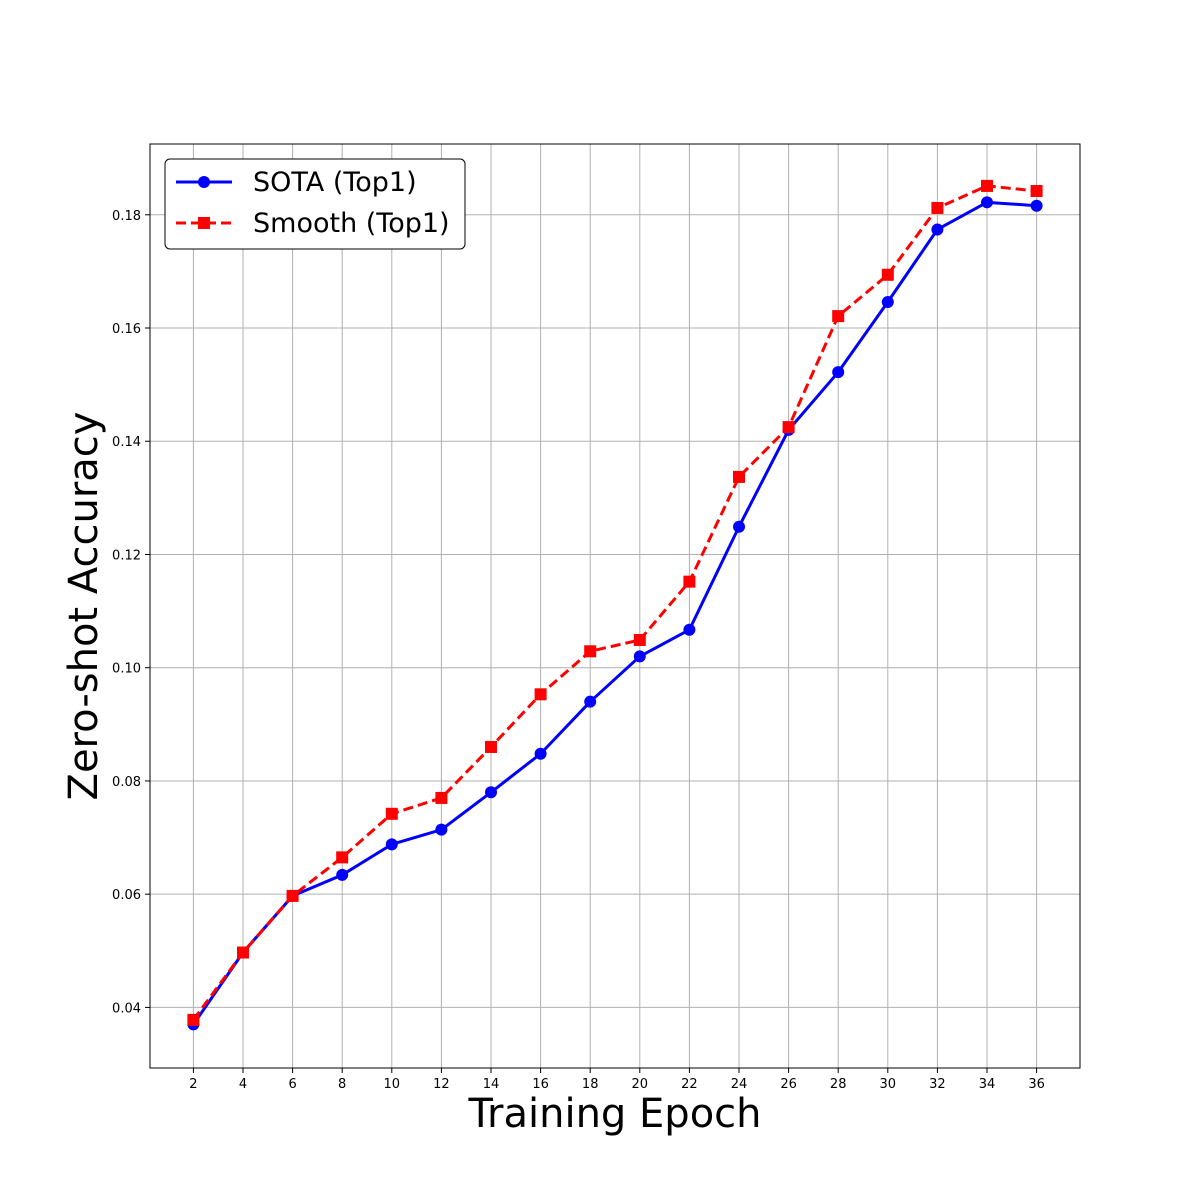  I want to click on legend: SOTA (Top1) Smooth (Top1), so click(315, 204).